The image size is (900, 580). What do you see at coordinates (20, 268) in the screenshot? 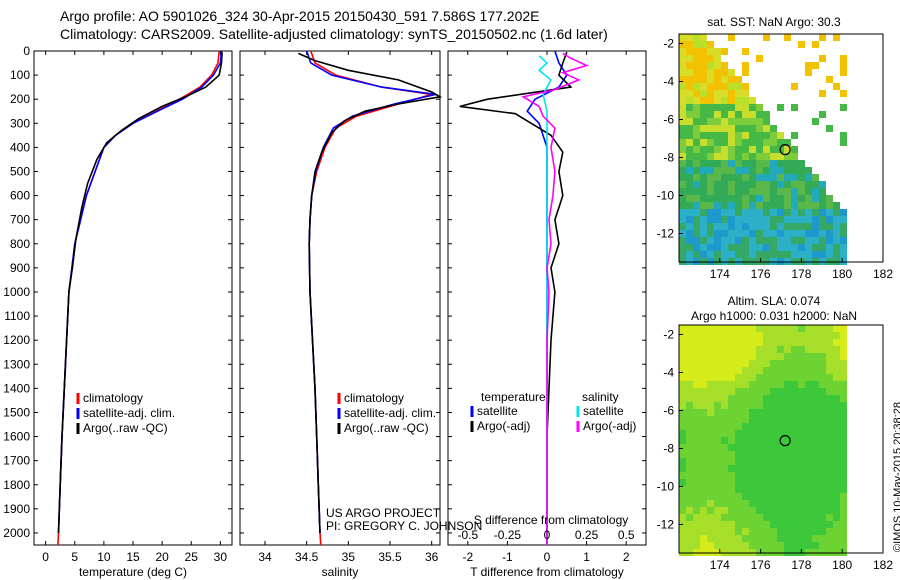
I see `depth-tick-label: 900` at bounding box center [20, 268].